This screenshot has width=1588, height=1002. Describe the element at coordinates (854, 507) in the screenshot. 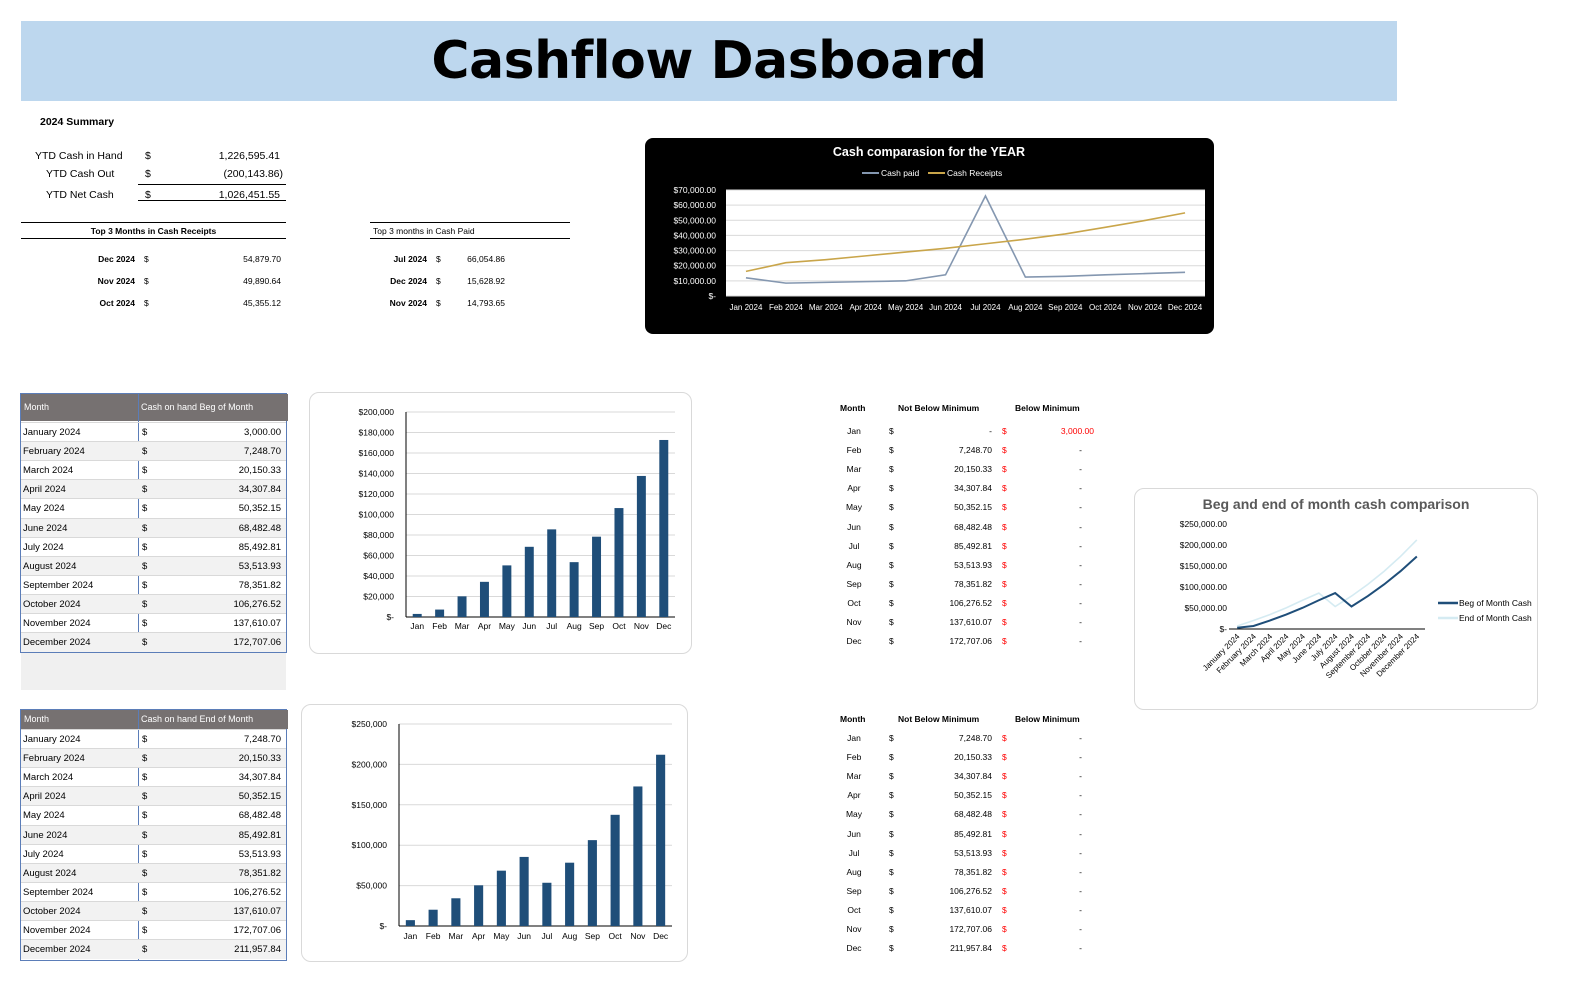

I see `min-row-month: May` at that location.